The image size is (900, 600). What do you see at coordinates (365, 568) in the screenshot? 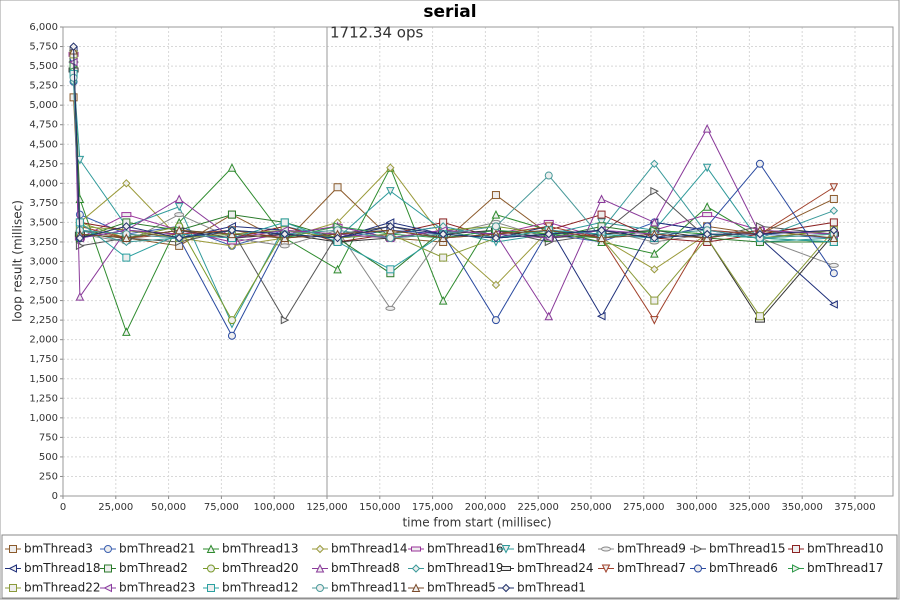
I see `legend-label: bmThread8` at bounding box center [365, 568].